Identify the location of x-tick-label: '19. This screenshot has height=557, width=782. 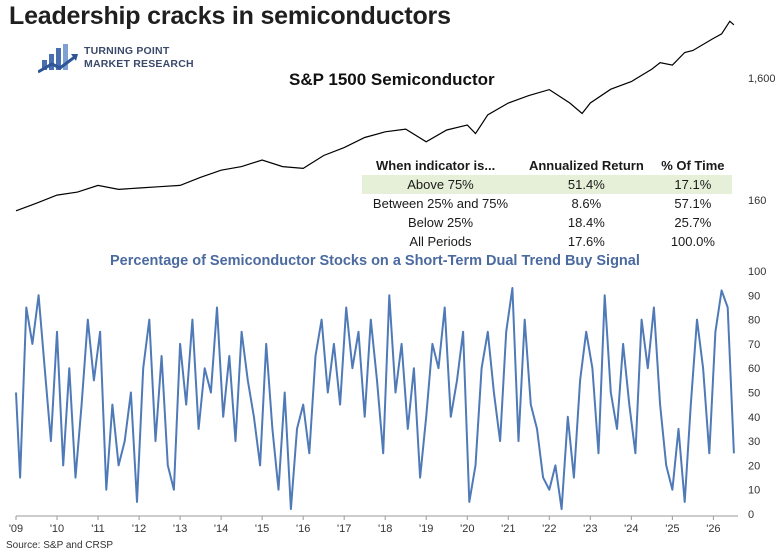
(426, 529).